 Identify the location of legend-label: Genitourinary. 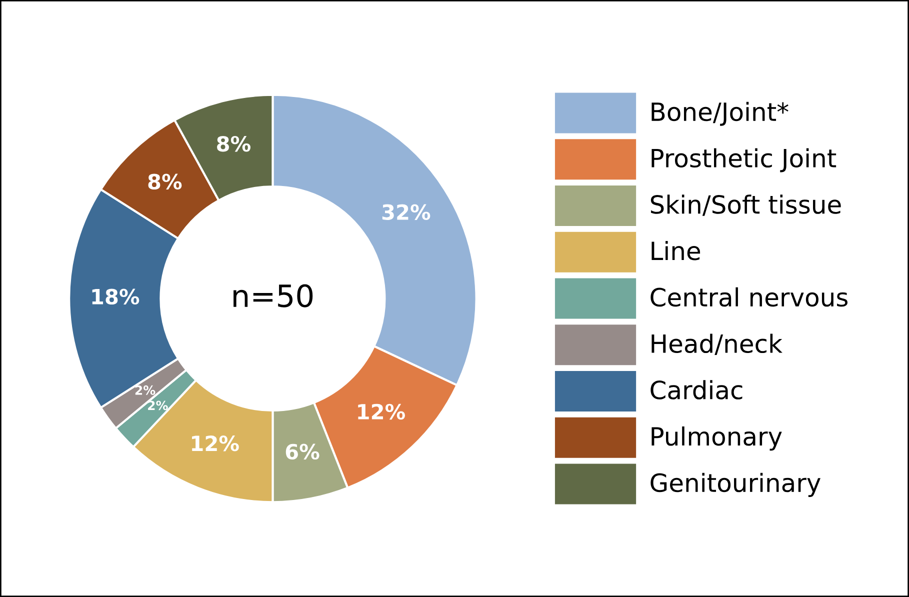
(735, 485).